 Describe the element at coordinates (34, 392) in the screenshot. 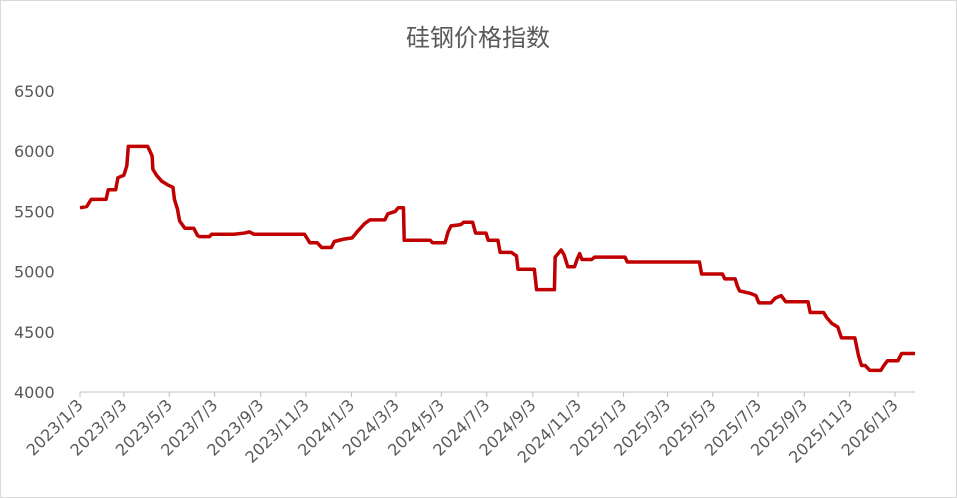

I see `y-tick-label: 4000` at that location.